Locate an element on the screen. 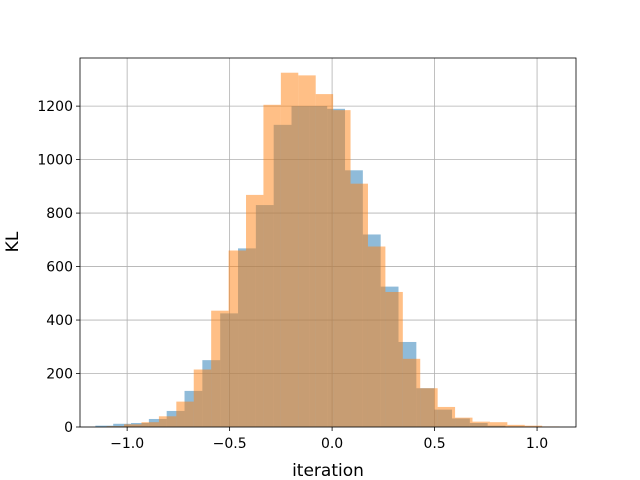 This screenshot has height=480, width=640. x-tick-label: −1.0 is located at coordinates (127, 444).